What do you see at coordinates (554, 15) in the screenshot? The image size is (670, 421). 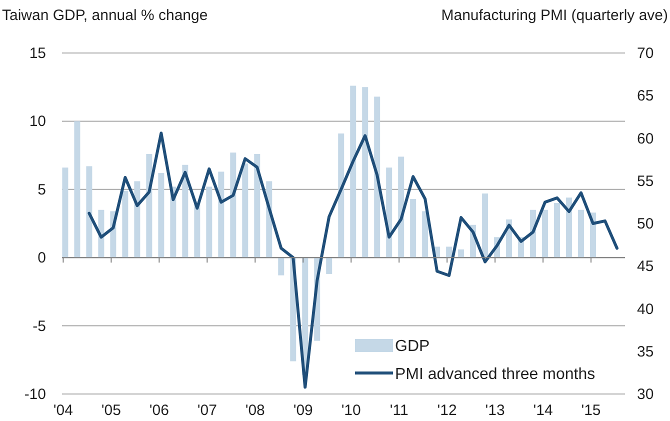 I see `y2-axis-title: Manufacturing PMI (quarterly ave)` at bounding box center [554, 15].